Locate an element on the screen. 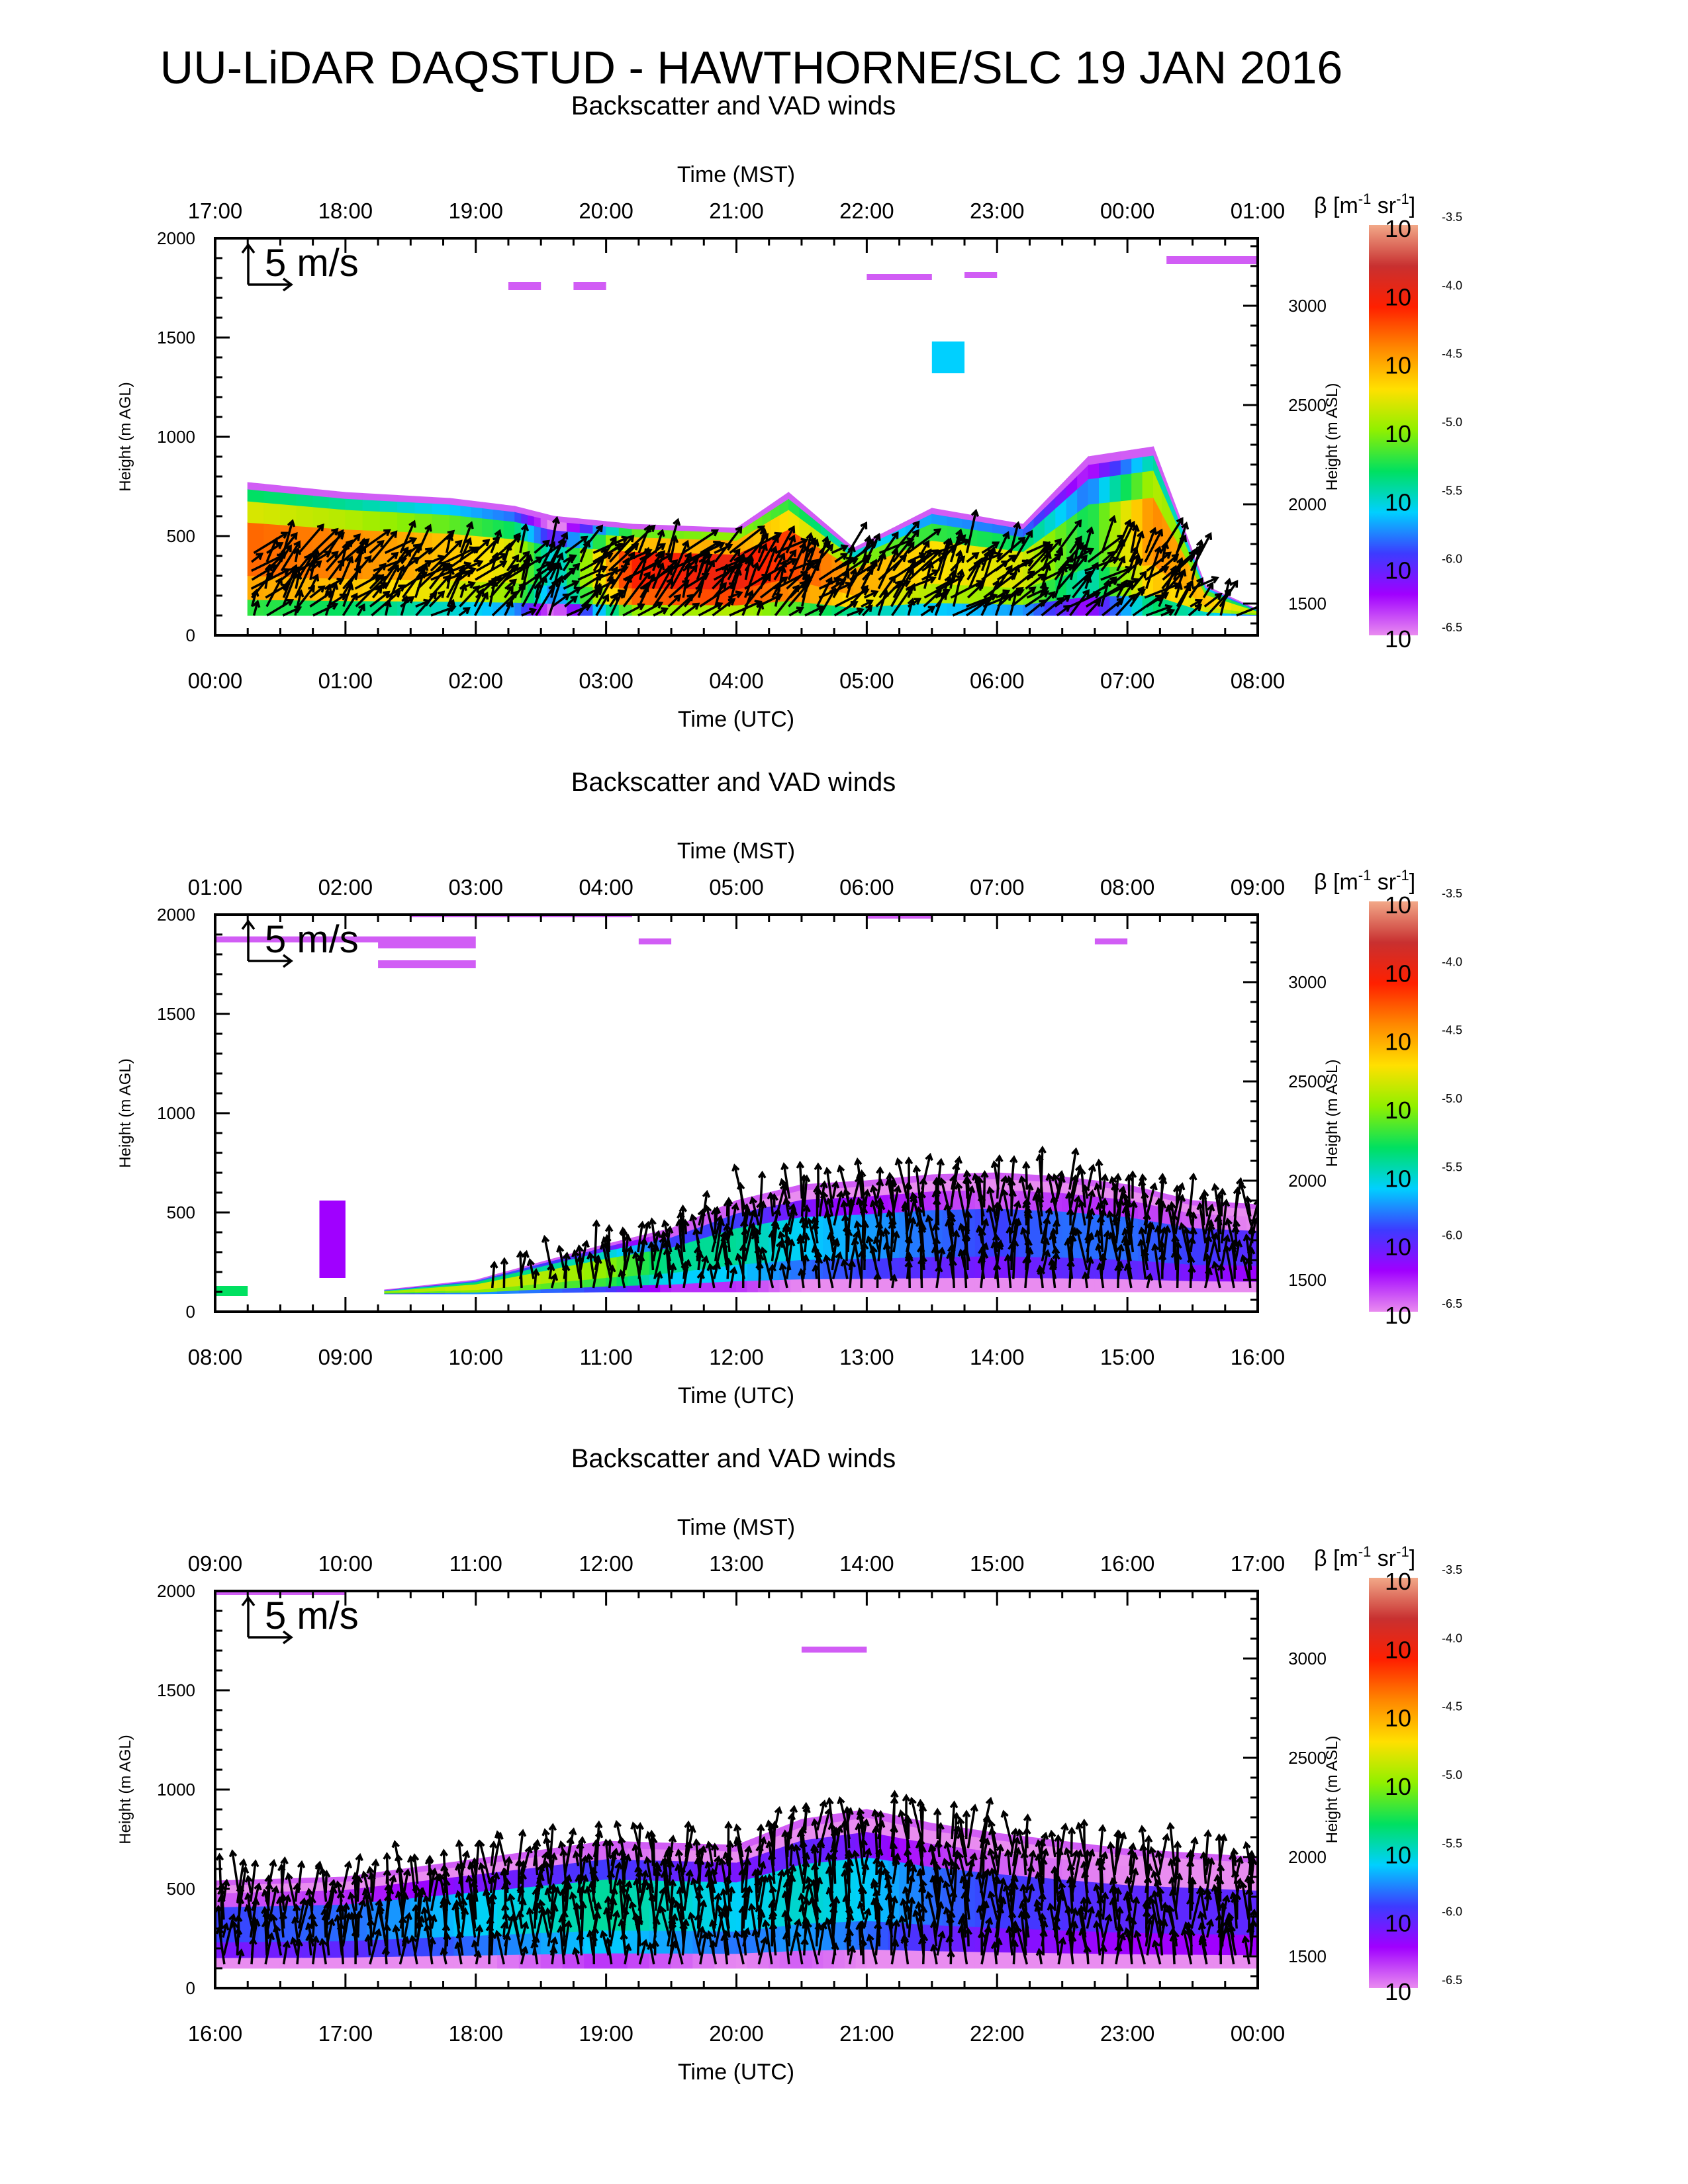 The height and width of the screenshot is (2184, 1688). colorbar-gradient is located at coordinates (1393, 1106).